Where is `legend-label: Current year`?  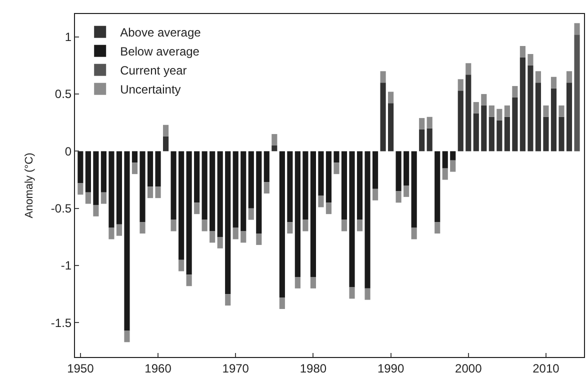
legend-label: Current year is located at coordinates (153, 71).